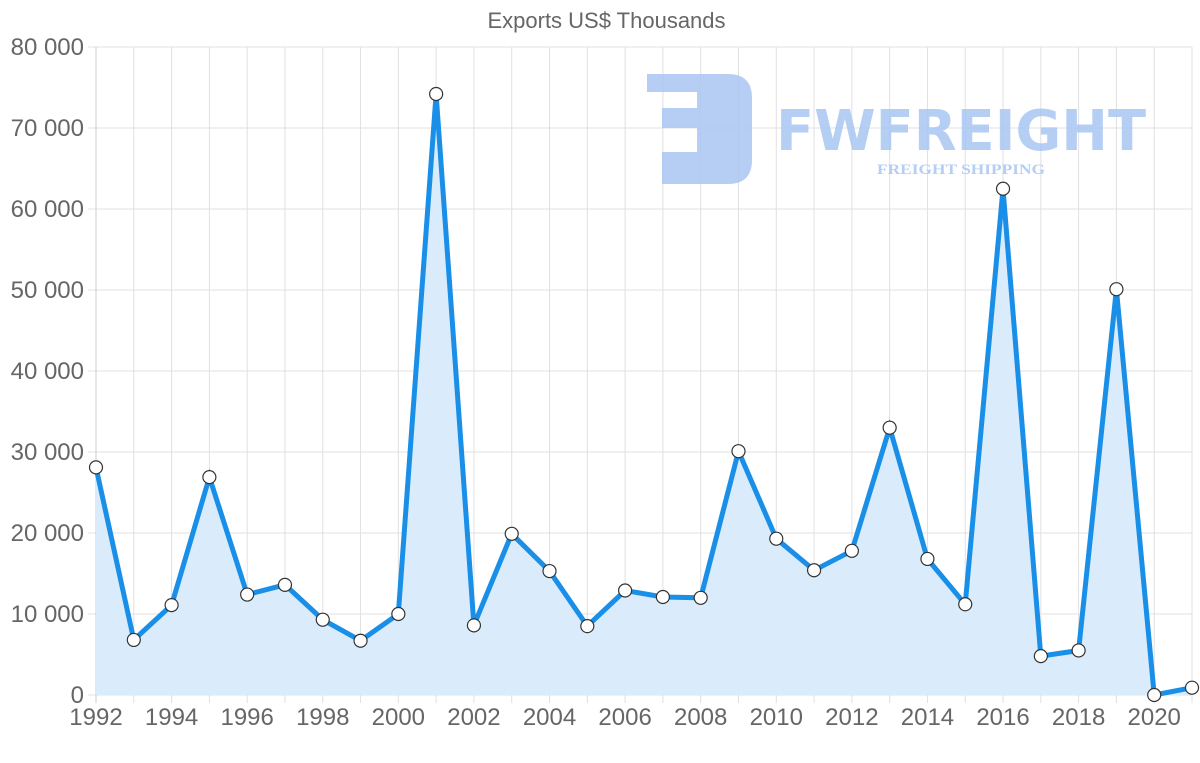 The width and height of the screenshot is (1200, 763). What do you see at coordinates (961, 131) in the screenshot?
I see `watermark-brand: FWFREIGHT` at bounding box center [961, 131].